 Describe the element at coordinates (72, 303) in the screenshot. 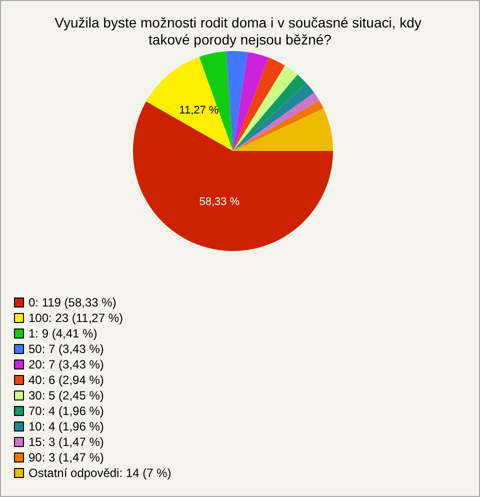

I see `legend-label: 0: 119 (58,33 %)` at that location.